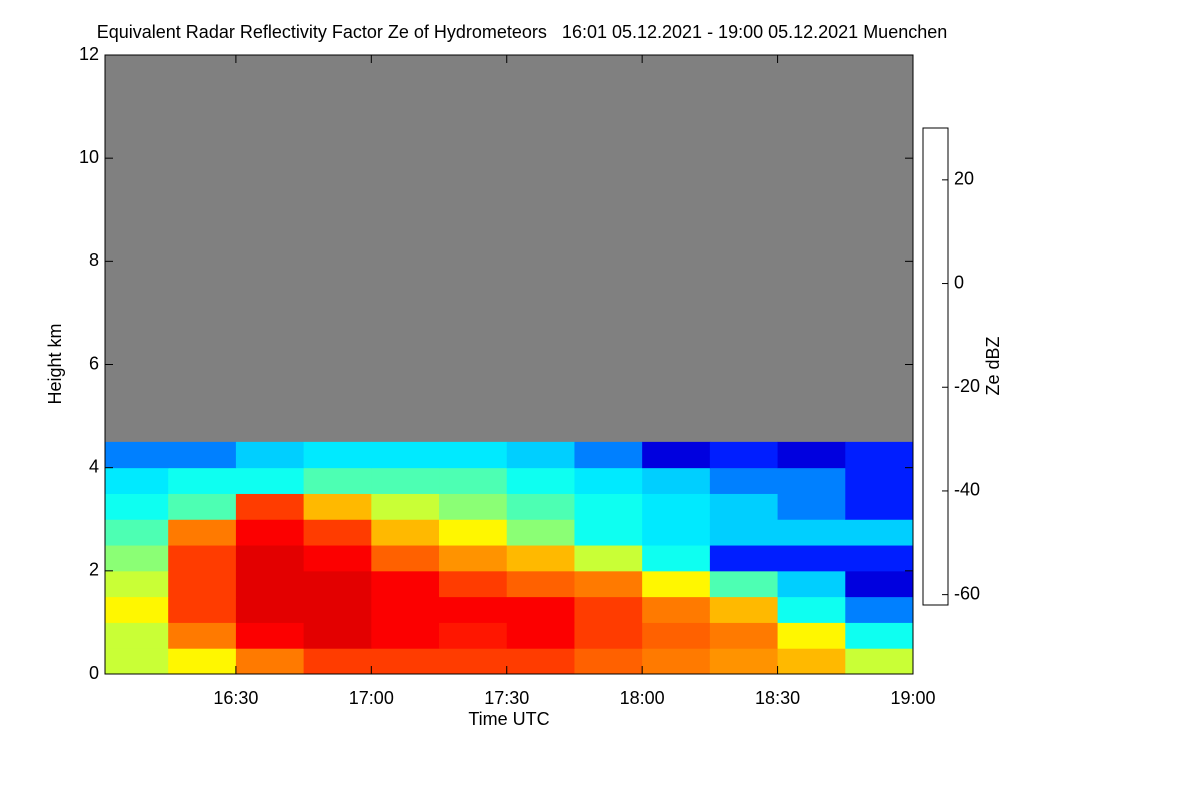 This screenshot has width=1200, height=800. I want to click on y-tick-label: 6, so click(94, 363).